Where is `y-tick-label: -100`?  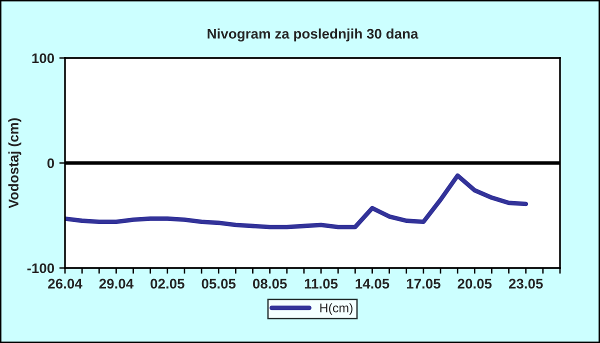
y-tick-label: -100 is located at coordinates (40, 268).